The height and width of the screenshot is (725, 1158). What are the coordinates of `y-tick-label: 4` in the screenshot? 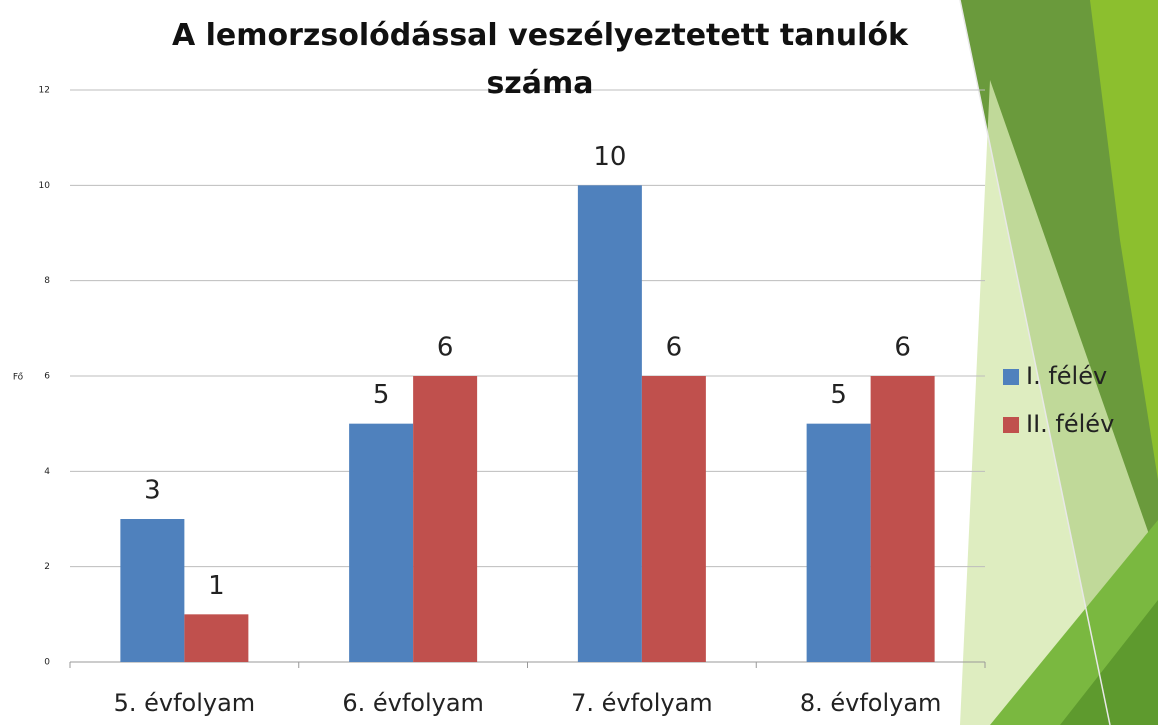 It's located at (47, 472).